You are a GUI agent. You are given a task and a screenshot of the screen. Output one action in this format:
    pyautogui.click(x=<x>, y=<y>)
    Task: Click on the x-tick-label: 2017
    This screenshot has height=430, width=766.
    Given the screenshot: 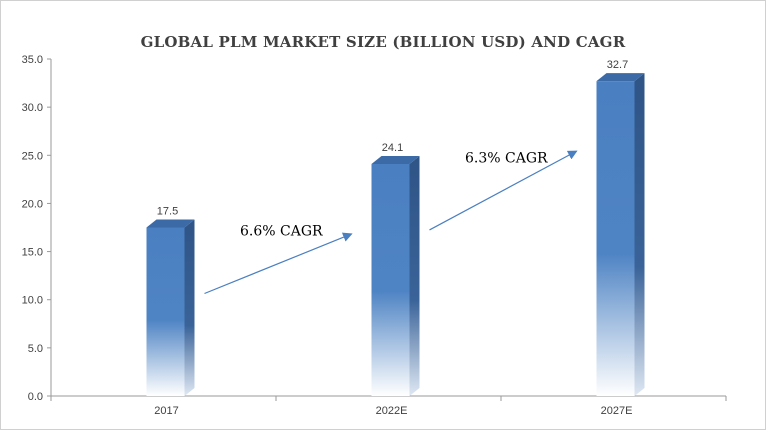 What is the action you would take?
    pyautogui.click(x=166, y=411)
    